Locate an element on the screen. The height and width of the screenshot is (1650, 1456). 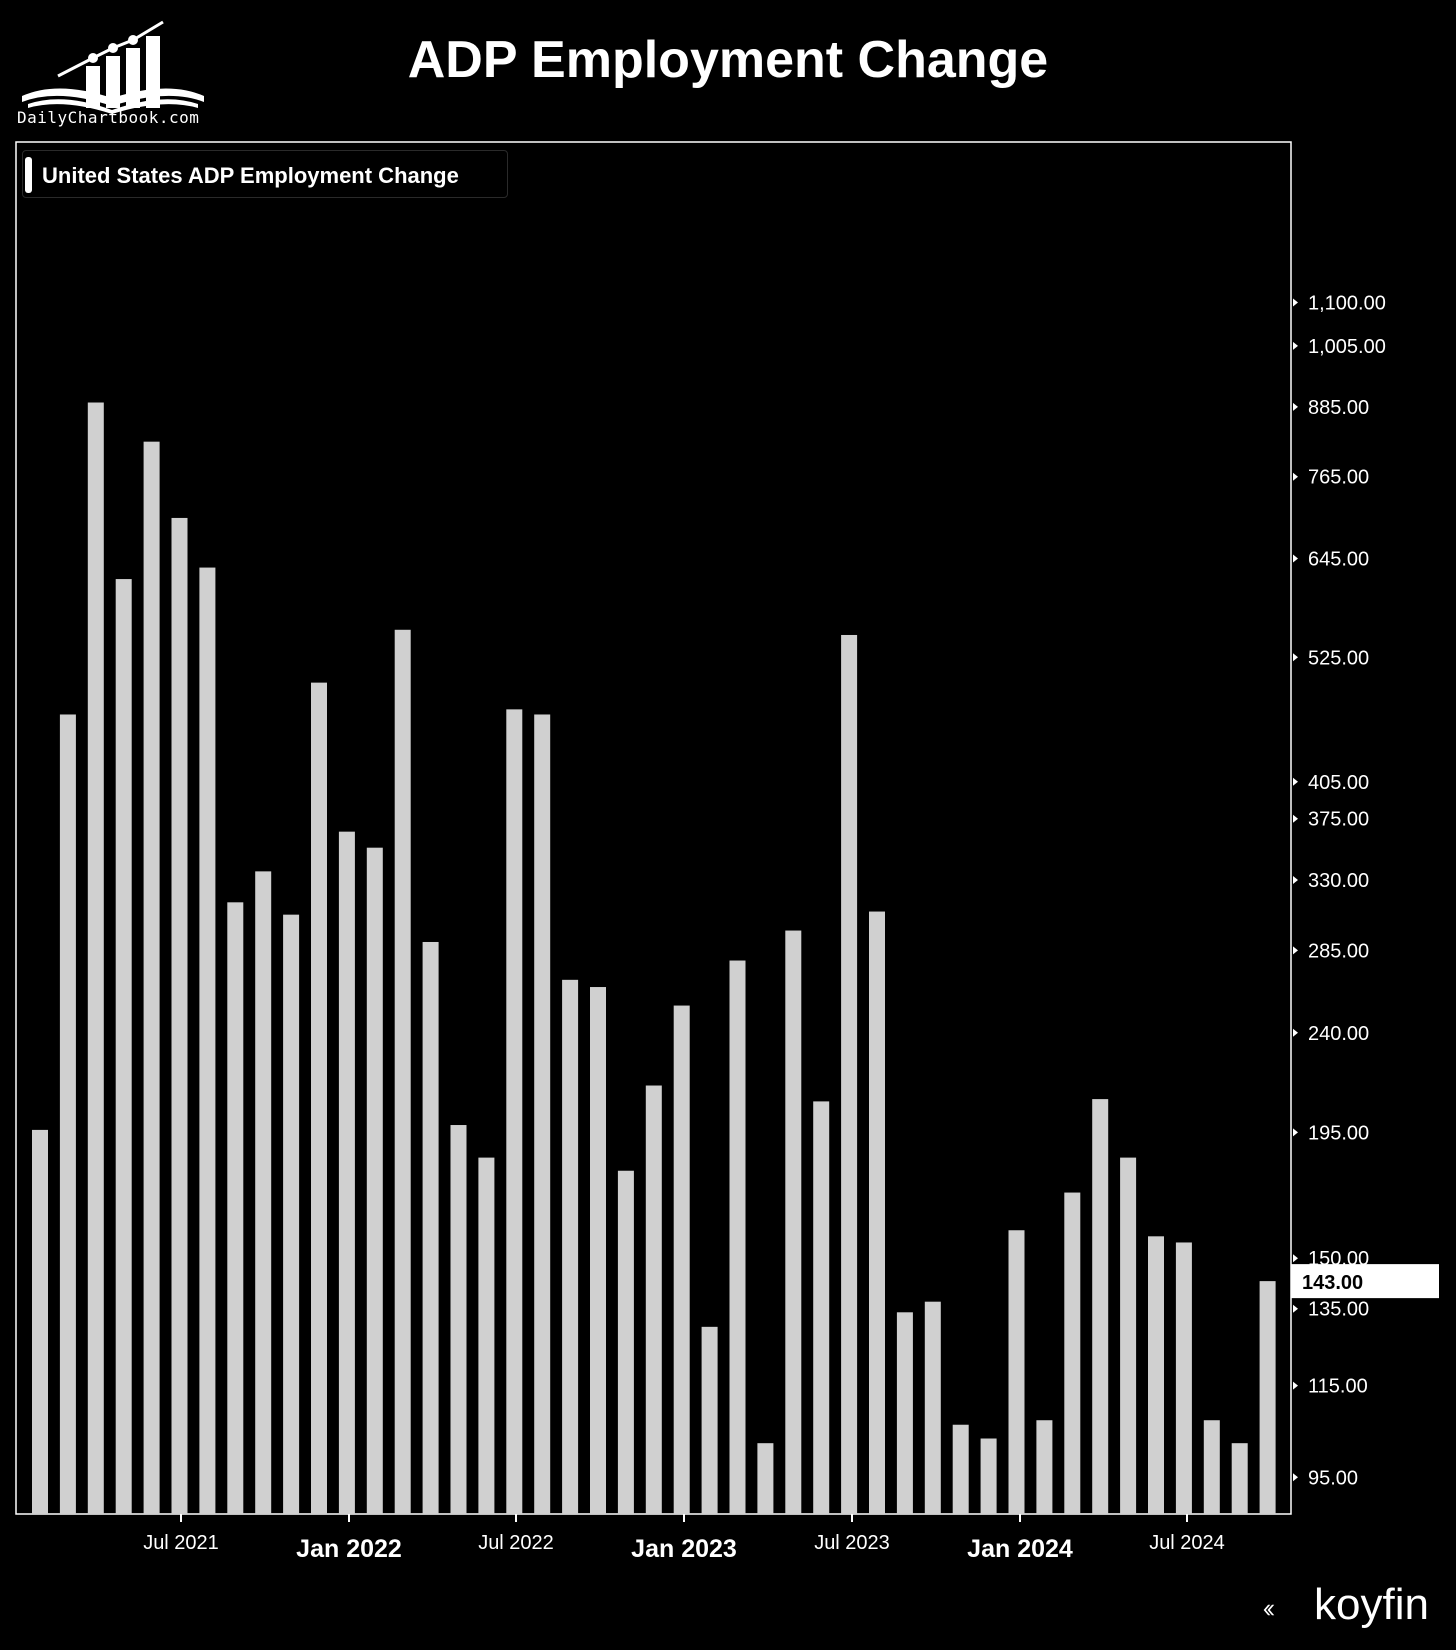
legend-label: United States ADP Employment Change is located at coordinates (250, 175).